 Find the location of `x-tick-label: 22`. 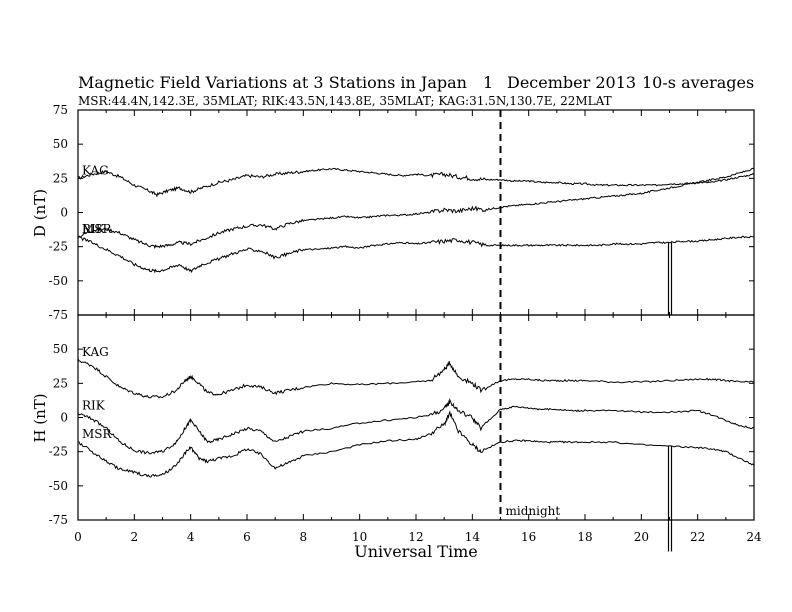

x-tick-label: 22 is located at coordinates (697, 537).